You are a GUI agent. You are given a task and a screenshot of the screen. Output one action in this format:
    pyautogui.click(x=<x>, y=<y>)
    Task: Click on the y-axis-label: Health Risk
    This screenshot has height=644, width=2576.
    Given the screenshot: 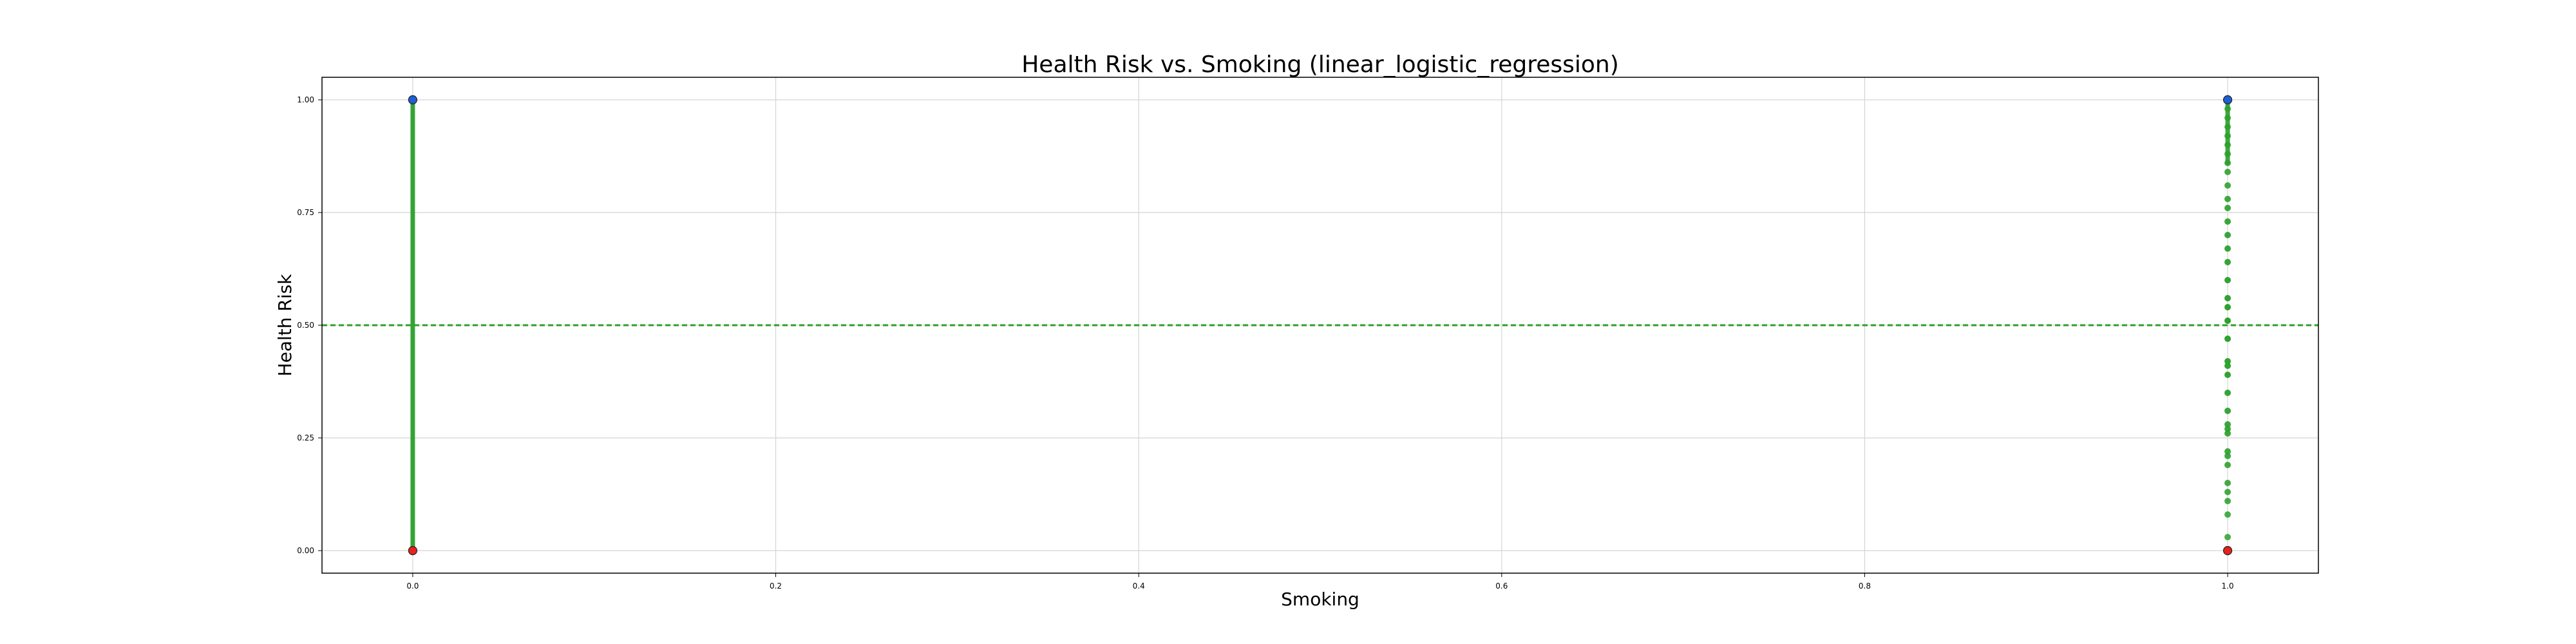 What is the action you would take?
    pyautogui.click(x=285, y=326)
    